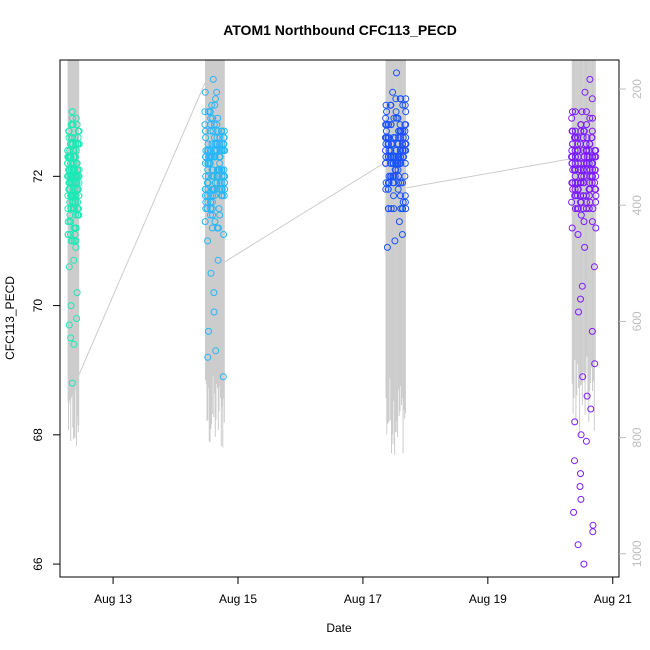 This screenshot has height=650, width=650. What do you see at coordinates (238, 599) in the screenshot?
I see `x-tick-label: Aug 15` at bounding box center [238, 599].